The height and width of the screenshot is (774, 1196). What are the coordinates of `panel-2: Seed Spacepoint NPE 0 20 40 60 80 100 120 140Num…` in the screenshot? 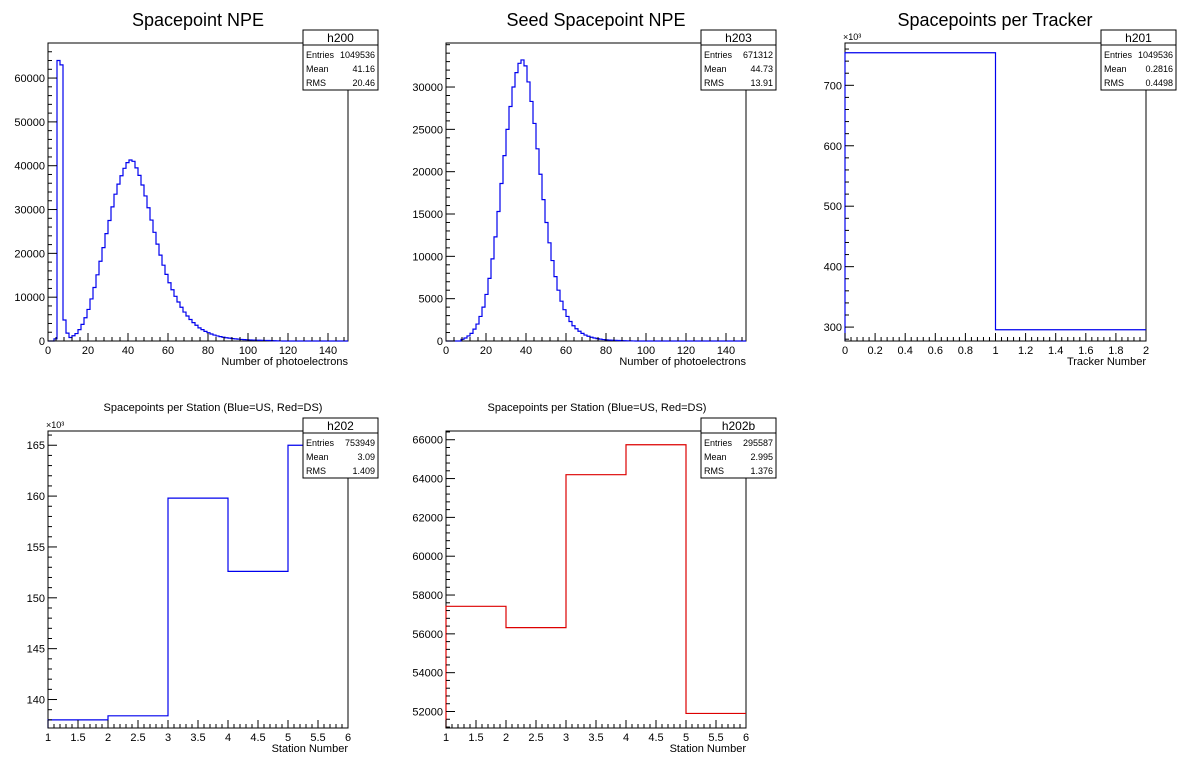 It's located at (594, 189).